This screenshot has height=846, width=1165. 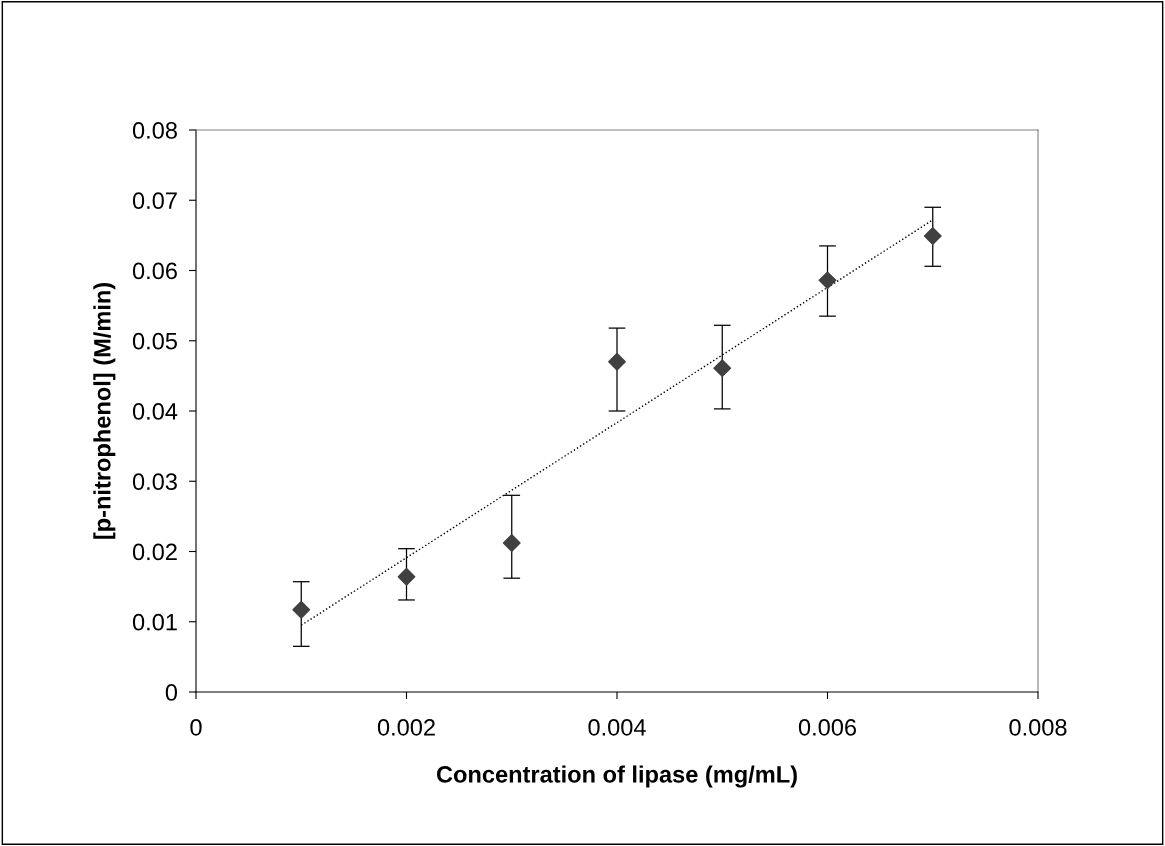 What do you see at coordinates (154, 130) in the screenshot?
I see `y-tick-label: 0.08` at bounding box center [154, 130].